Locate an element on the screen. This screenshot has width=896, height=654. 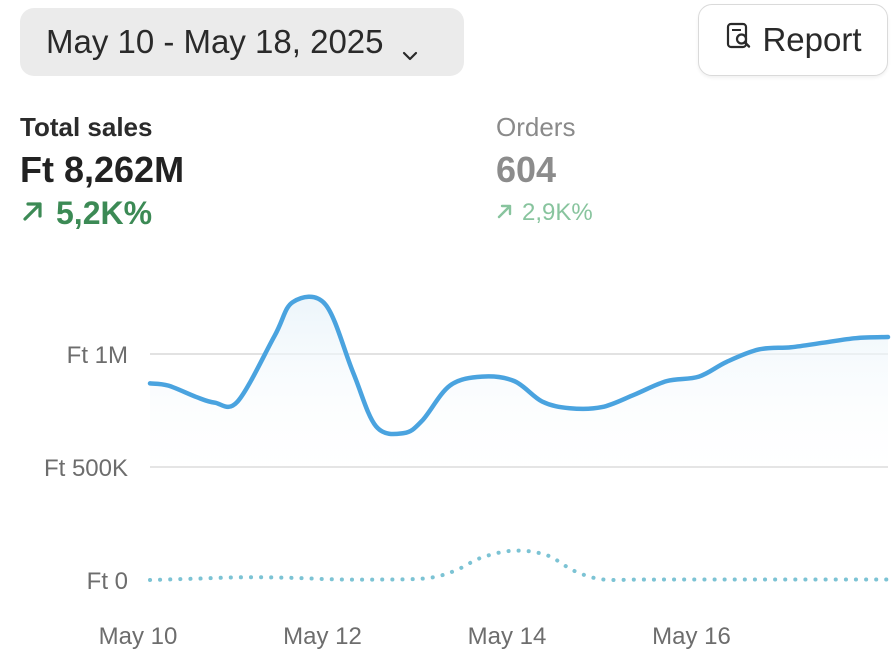
report-label: Report is located at coordinates (812, 39).